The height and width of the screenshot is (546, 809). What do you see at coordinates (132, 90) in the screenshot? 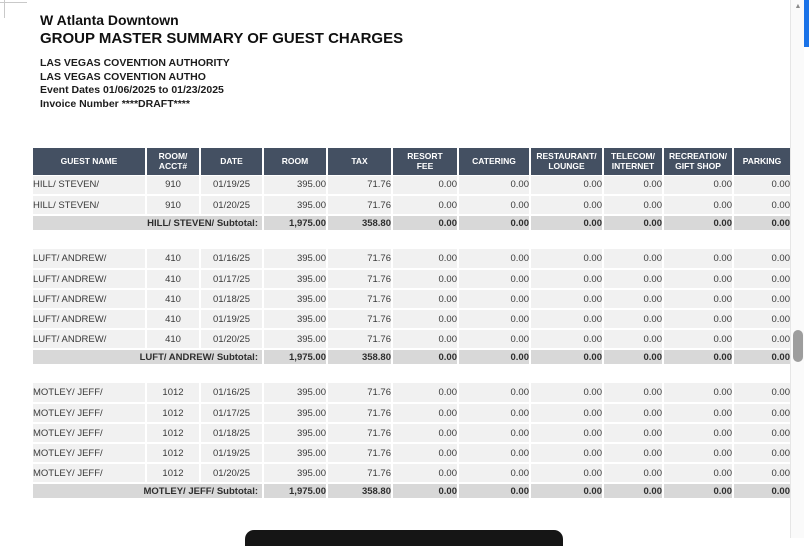
I see `event-dates-line: Event Dates 01/06/2025 to 01/23/2025` at bounding box center [132, 90].